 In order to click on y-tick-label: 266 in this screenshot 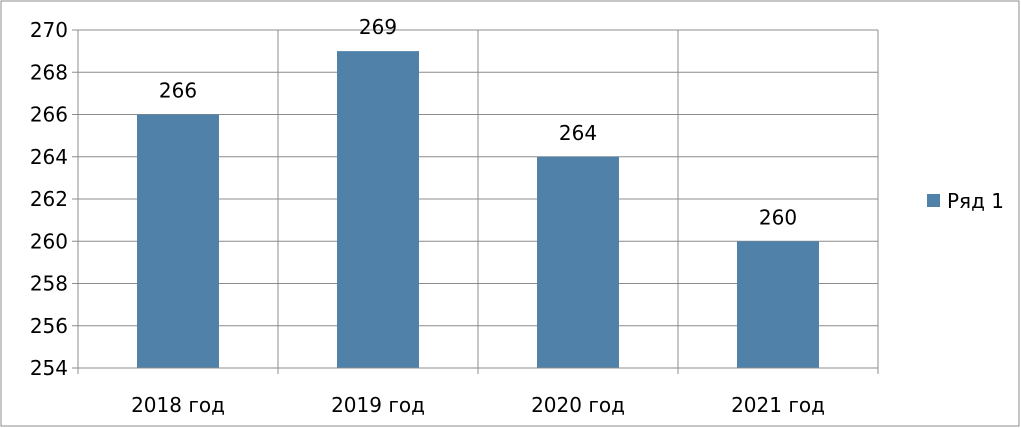, I will do `click(49, 115)`.